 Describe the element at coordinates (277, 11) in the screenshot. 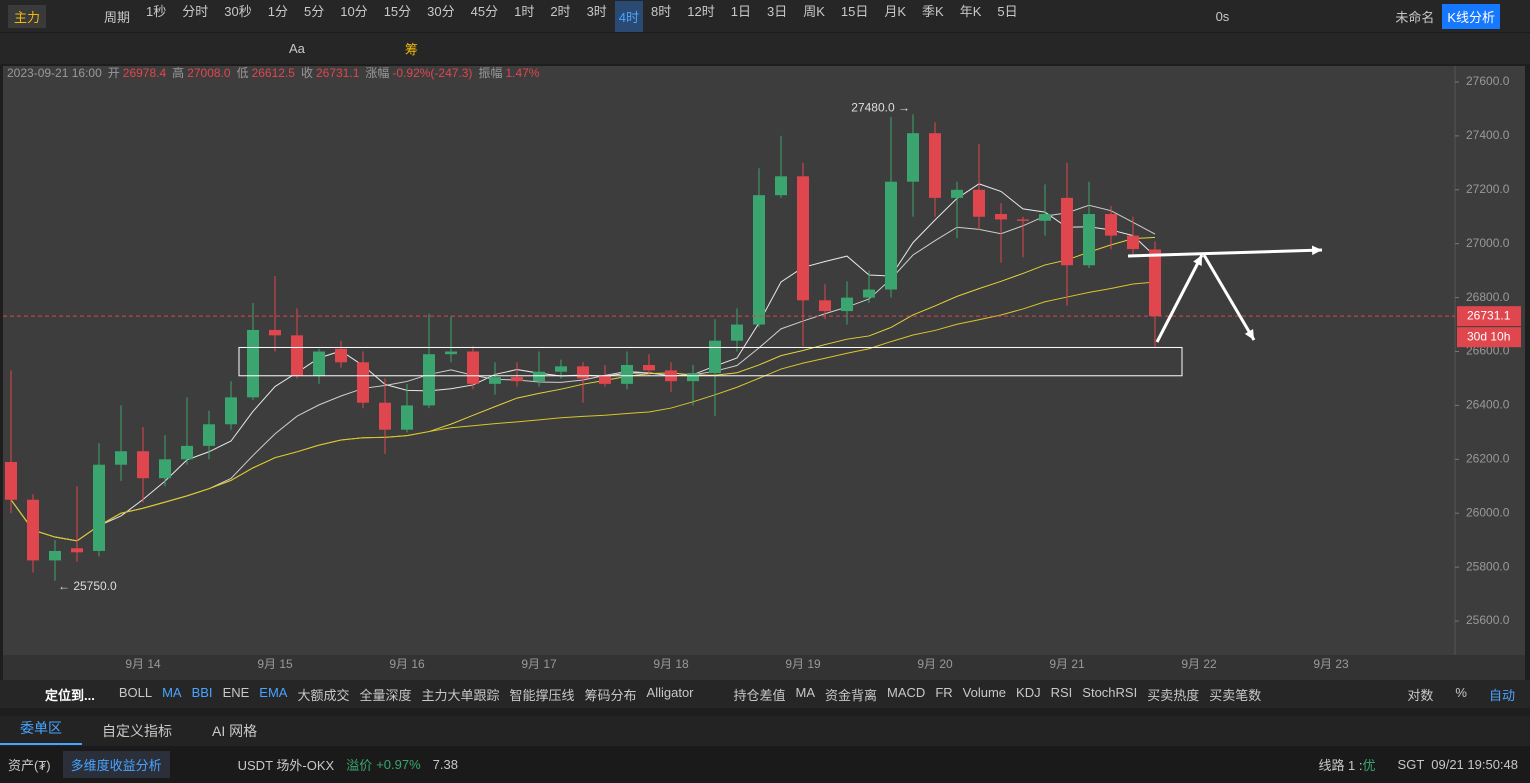

I see `period-option: 1分` at that location.